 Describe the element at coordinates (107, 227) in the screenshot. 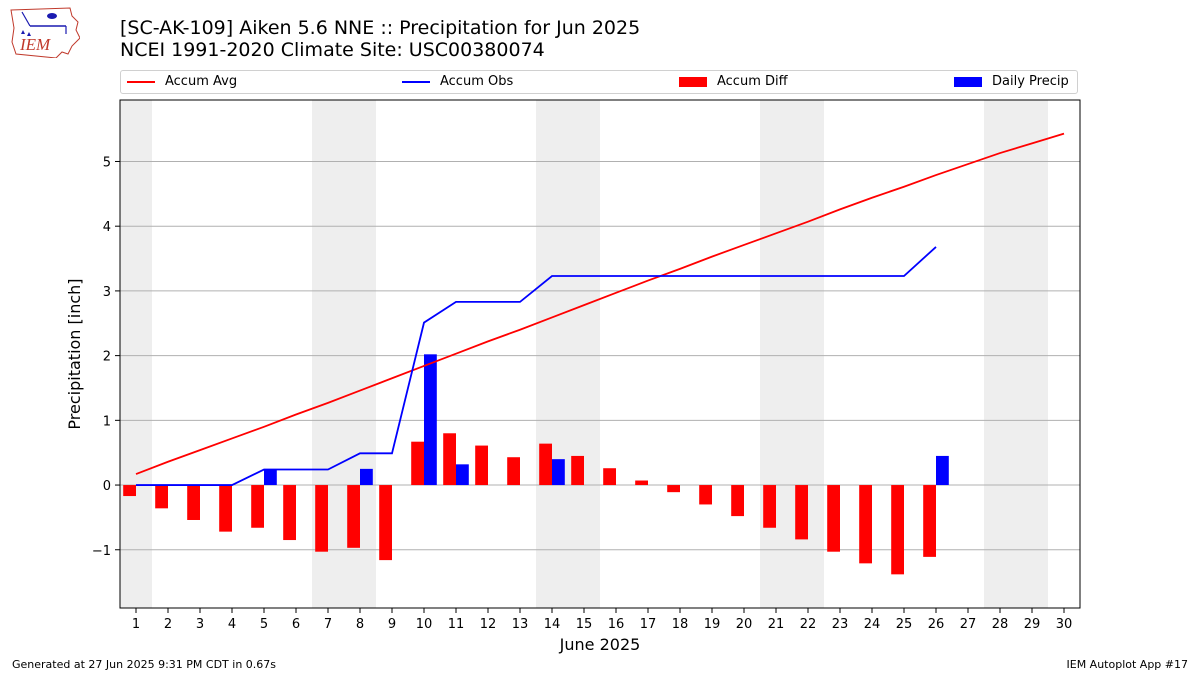

I see `y-tick-label: 4` at that location.